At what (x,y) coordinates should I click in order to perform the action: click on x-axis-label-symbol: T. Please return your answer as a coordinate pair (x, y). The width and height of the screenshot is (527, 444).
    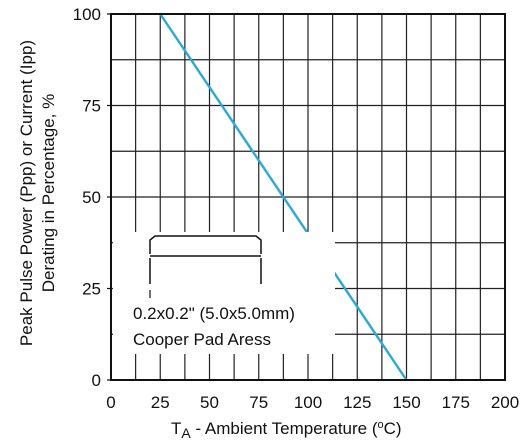
    Looking at the image, I should click on (176, 428).